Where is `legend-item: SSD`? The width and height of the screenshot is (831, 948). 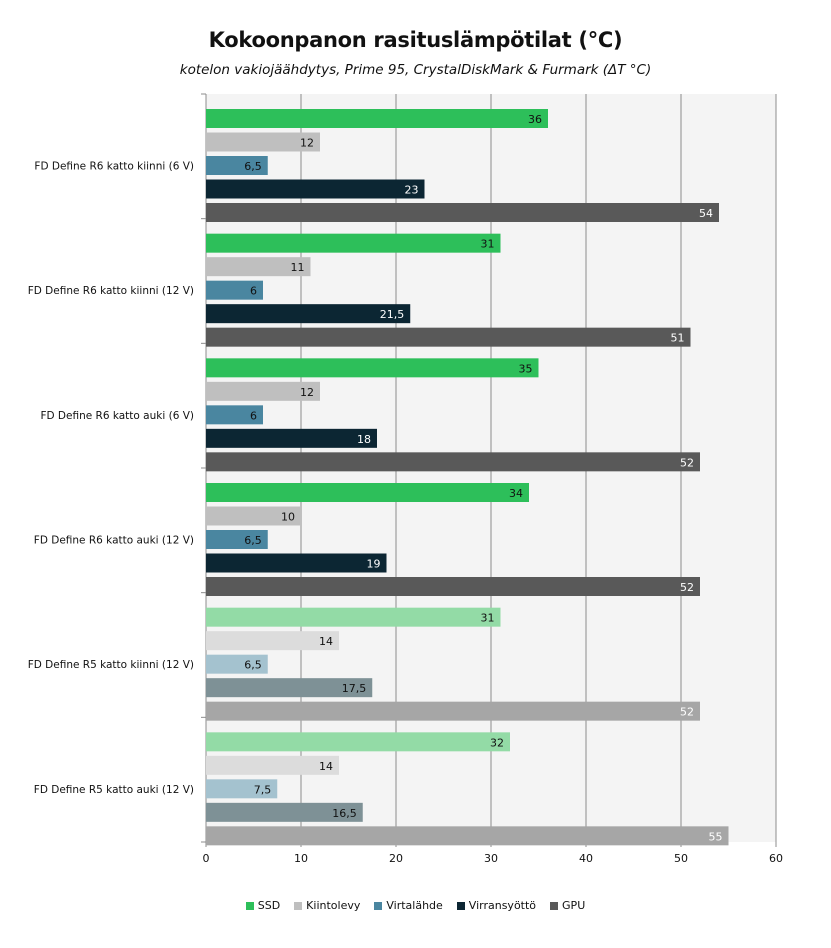
legend-item: SSD is located at coordinates (263, 905).